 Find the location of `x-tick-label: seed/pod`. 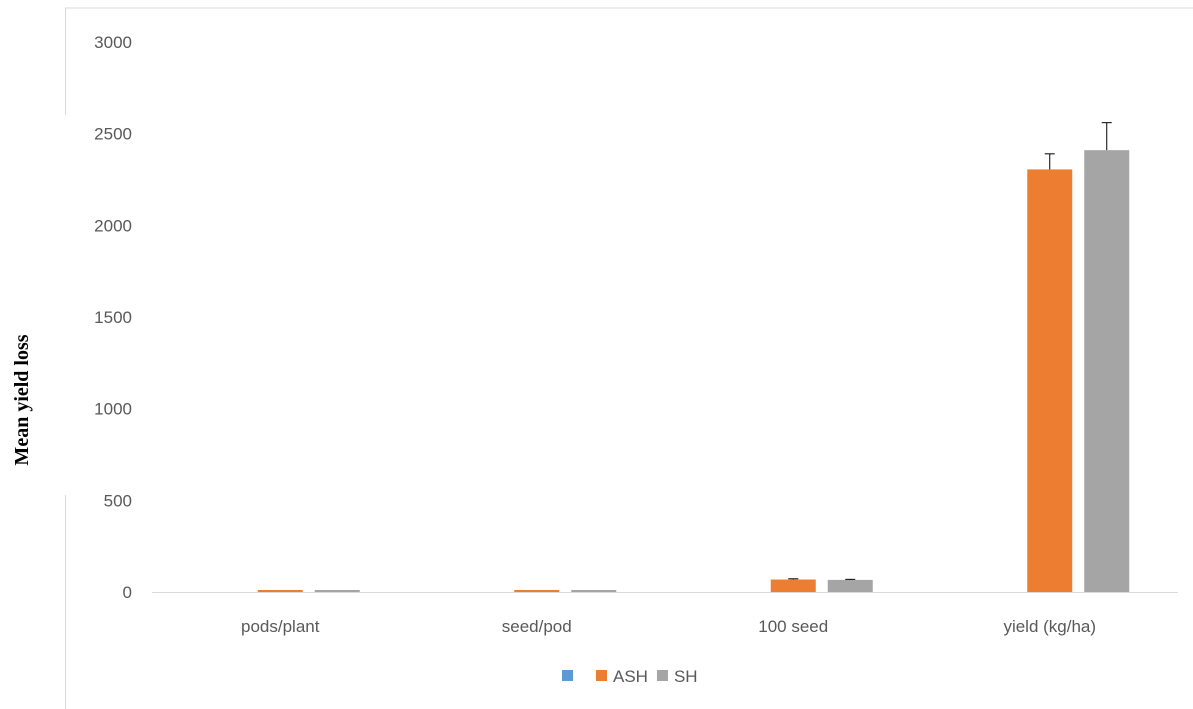

x-tick-label: seed/pod is located at coordinates (537, 626).